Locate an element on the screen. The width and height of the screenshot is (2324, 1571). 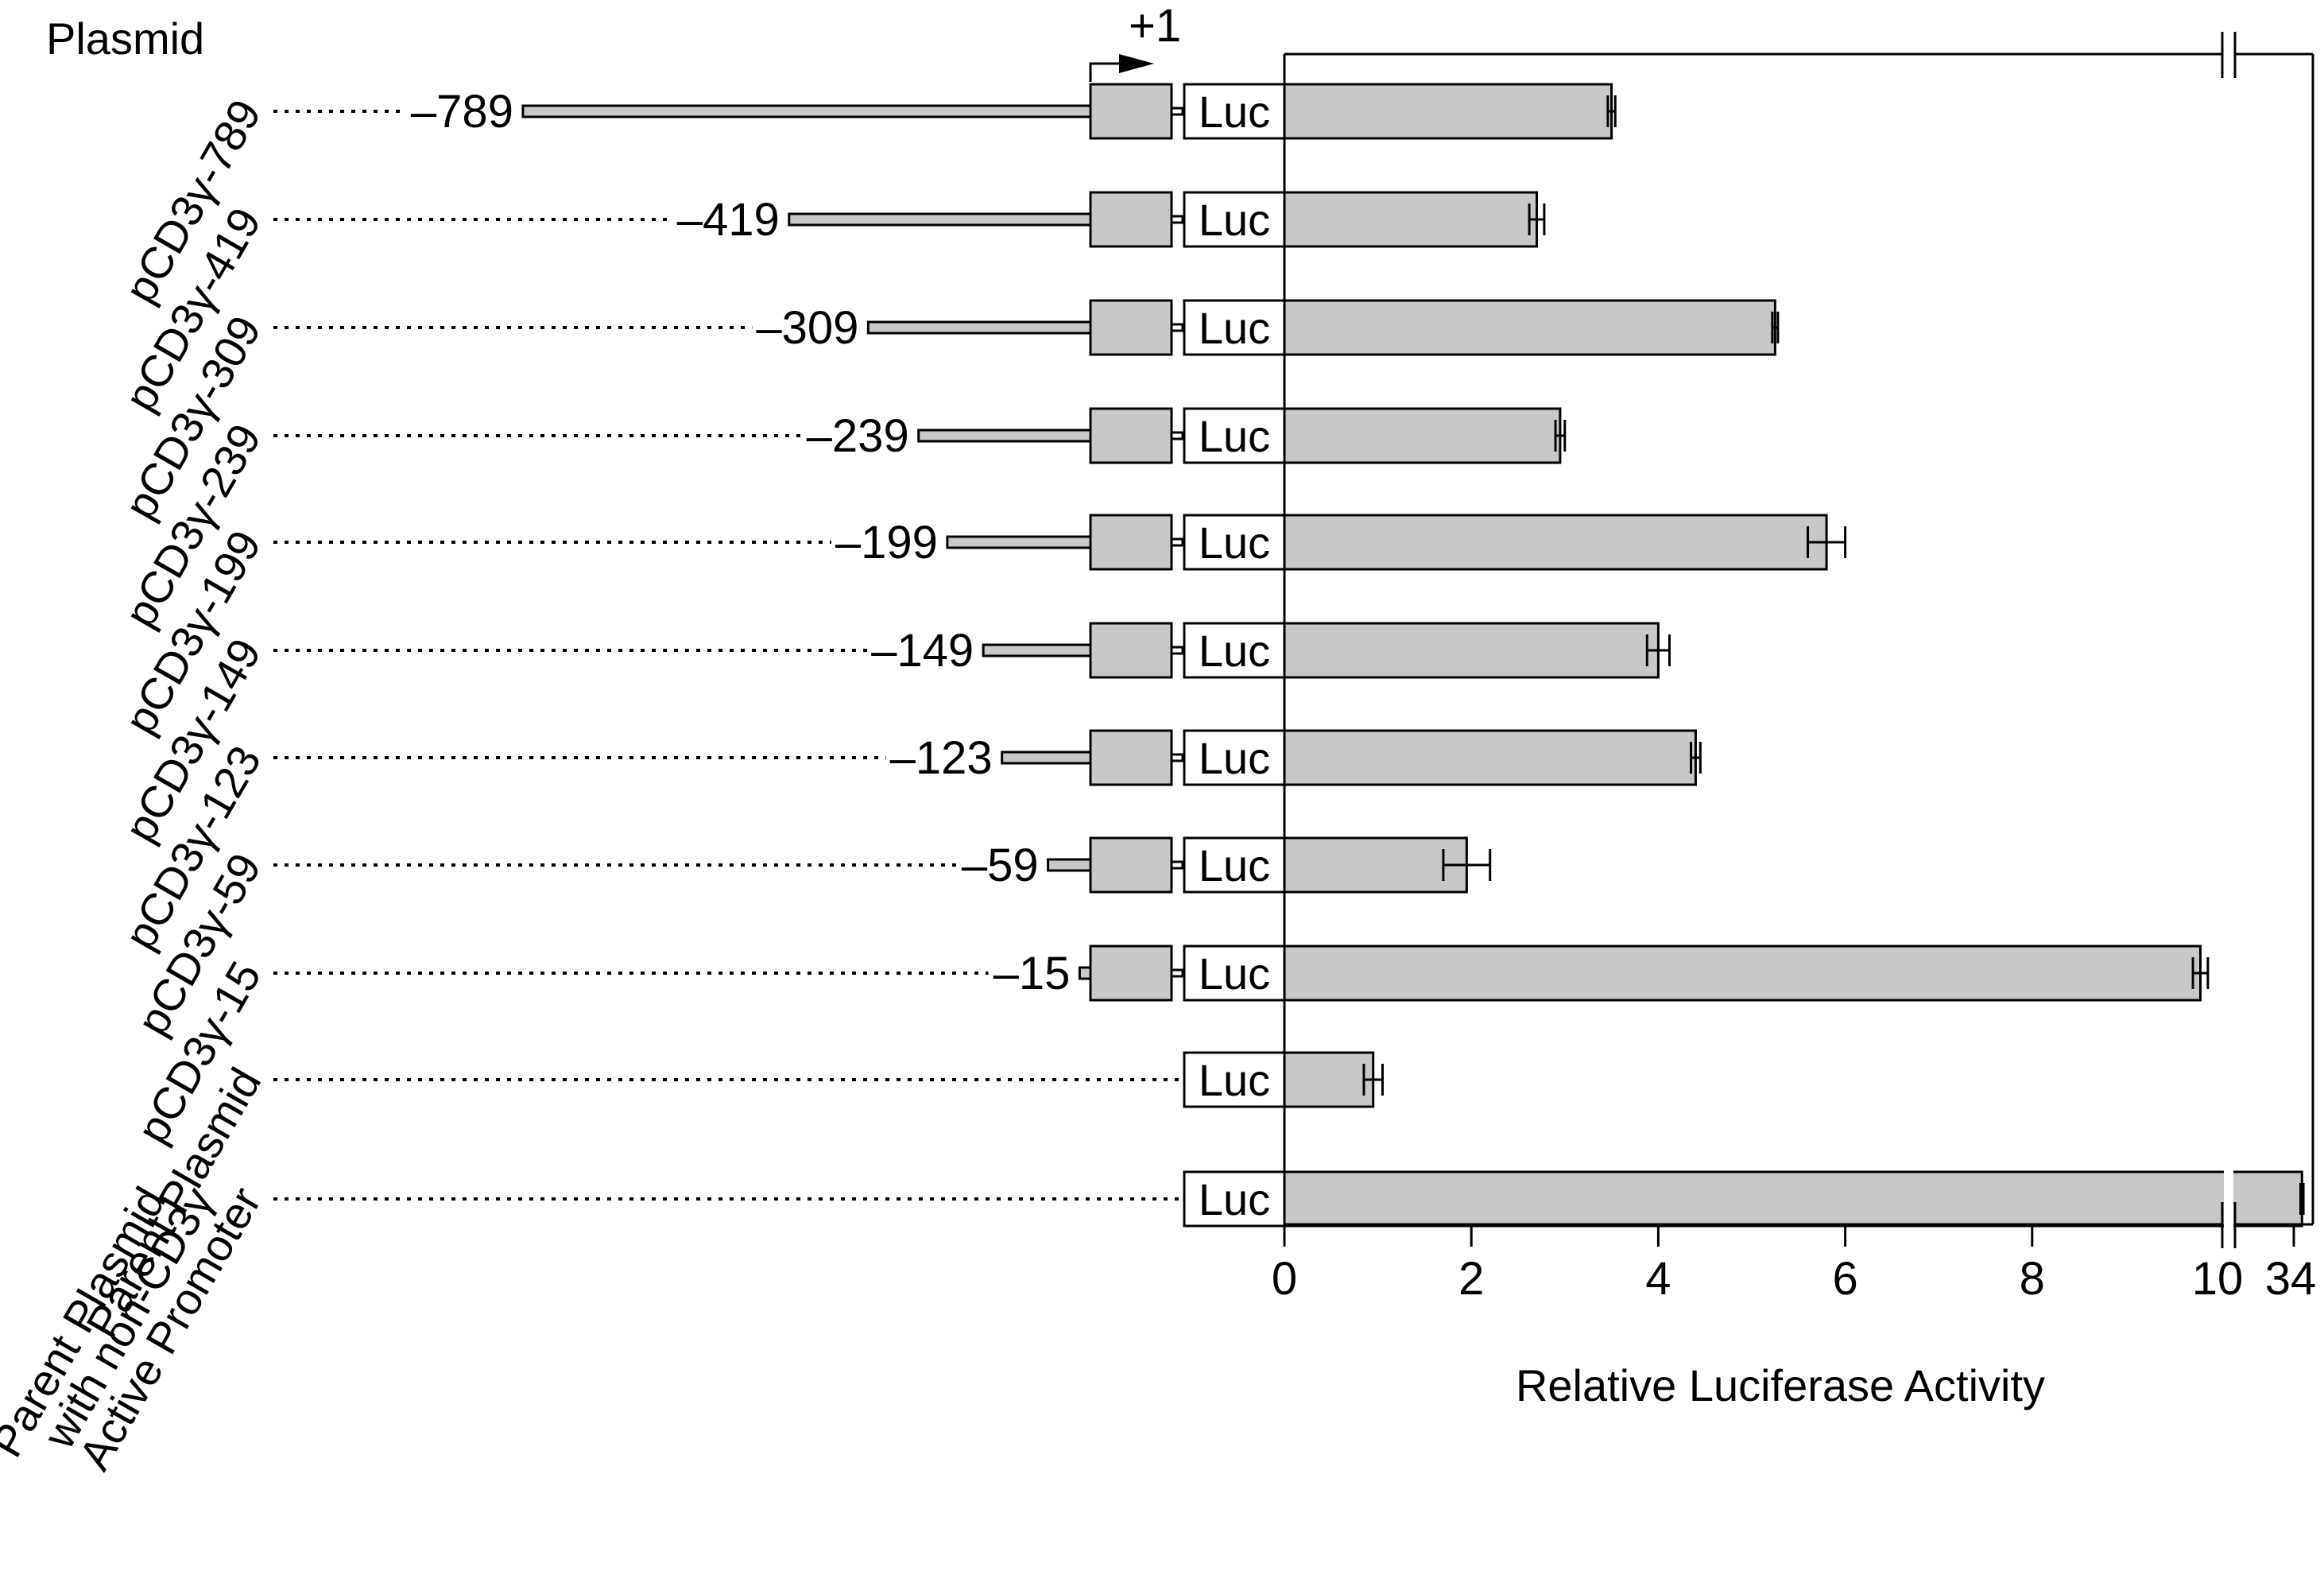
x-tick-label: 8 is located at coordinates (2033, 1279).